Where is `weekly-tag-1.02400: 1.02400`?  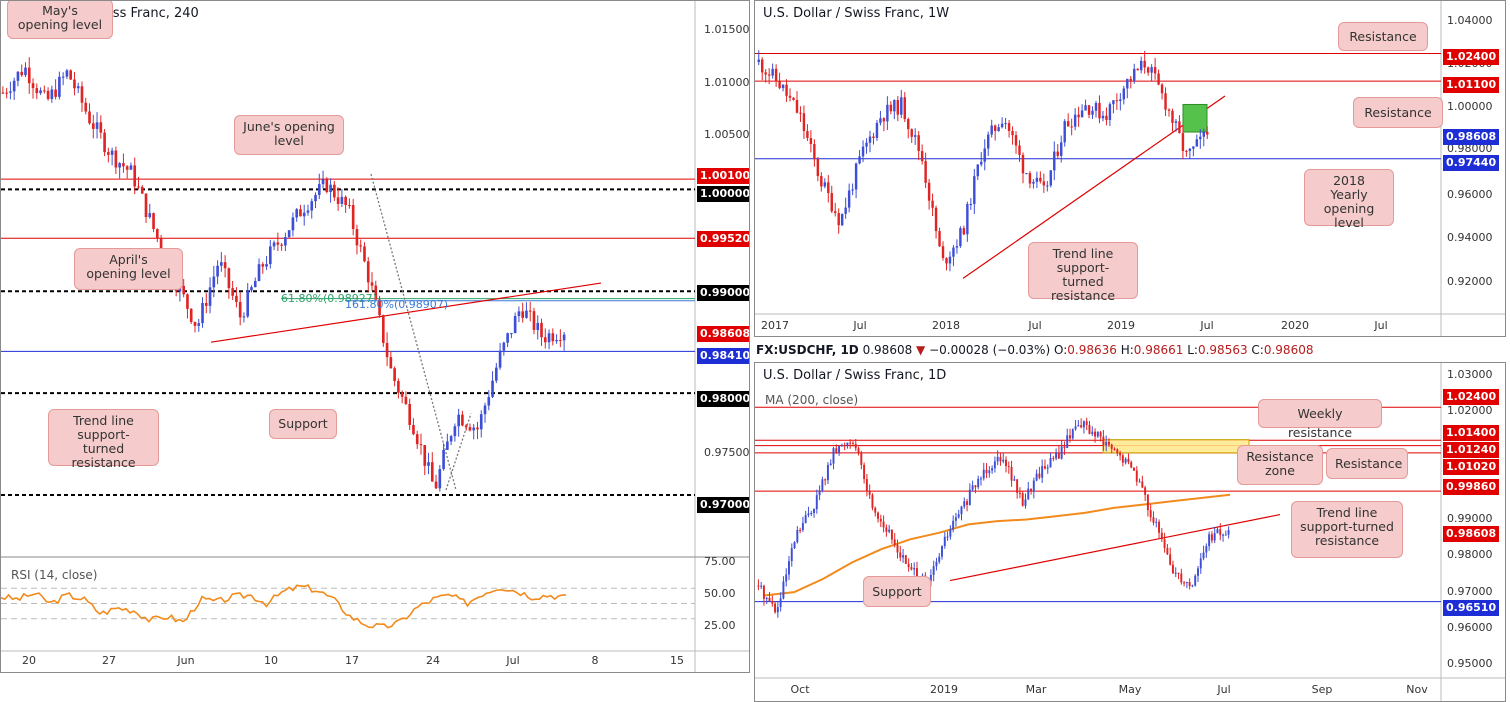 weekly-tag-1.02400: 1.02400 is located at coordinates (1471, 57).